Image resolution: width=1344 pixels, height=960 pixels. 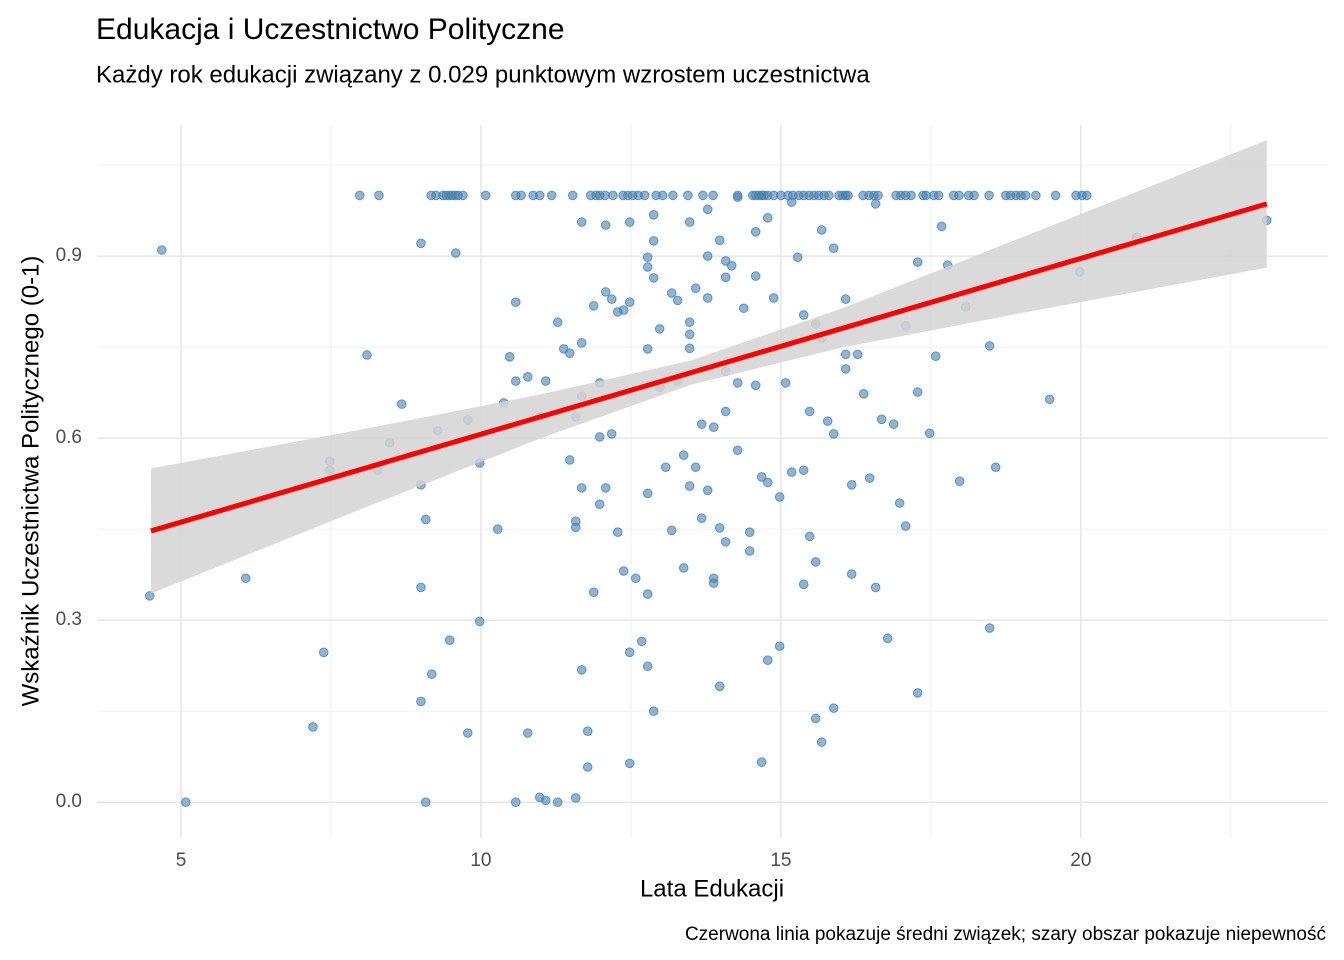 What do you see at coordinates (69, 255) in the screenshot?
I see `y-tick-label: 0.9` at bounding box center [69, 255].